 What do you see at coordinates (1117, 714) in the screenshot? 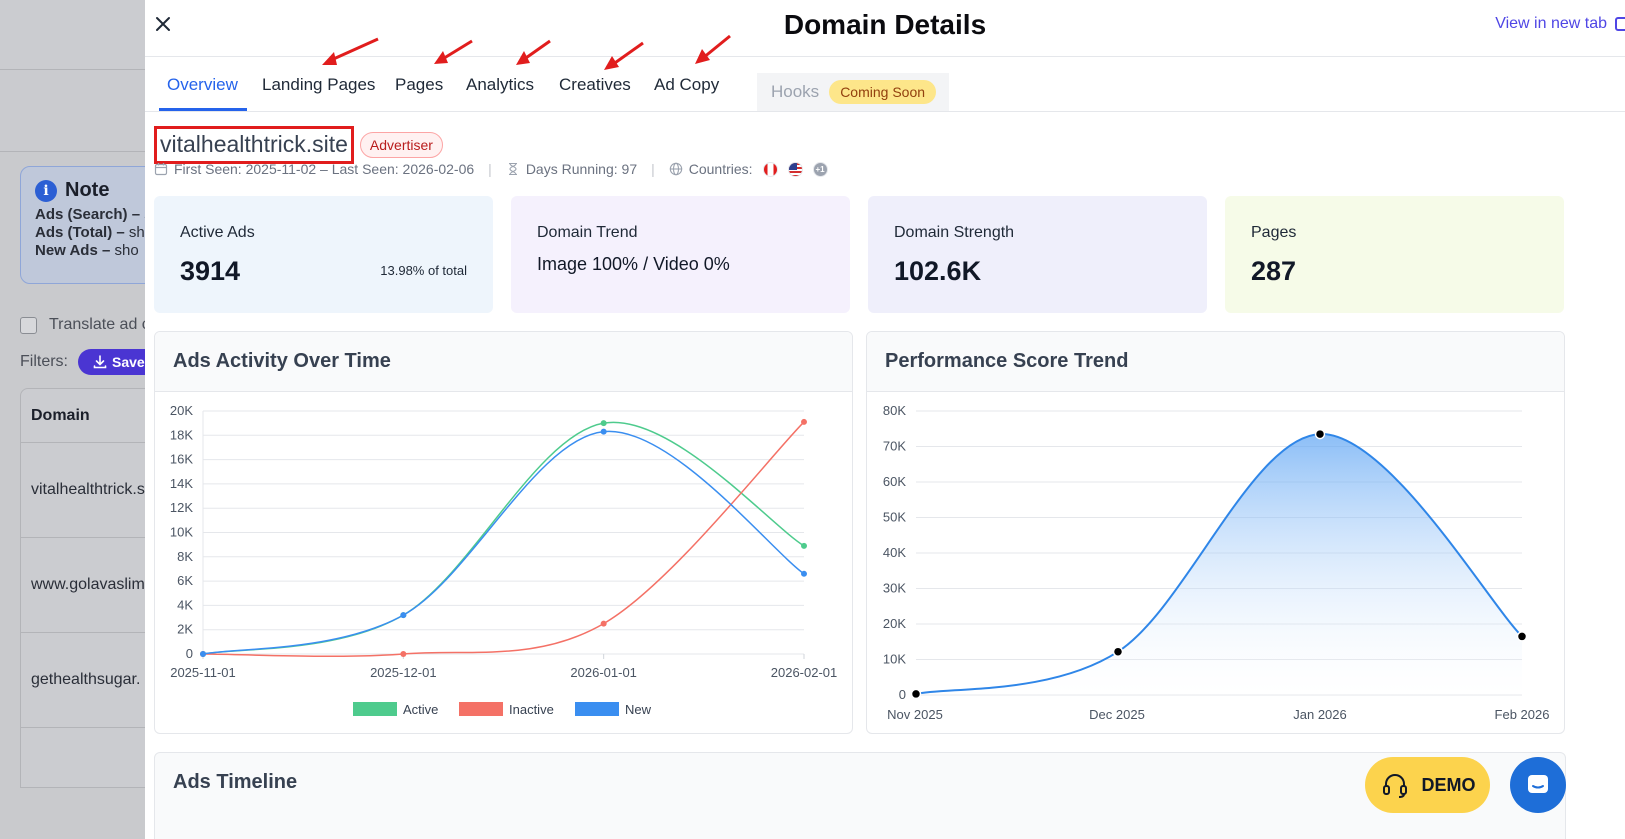
I see `x-tick-label: Dec 2025` at bounding box center [1117, 714].